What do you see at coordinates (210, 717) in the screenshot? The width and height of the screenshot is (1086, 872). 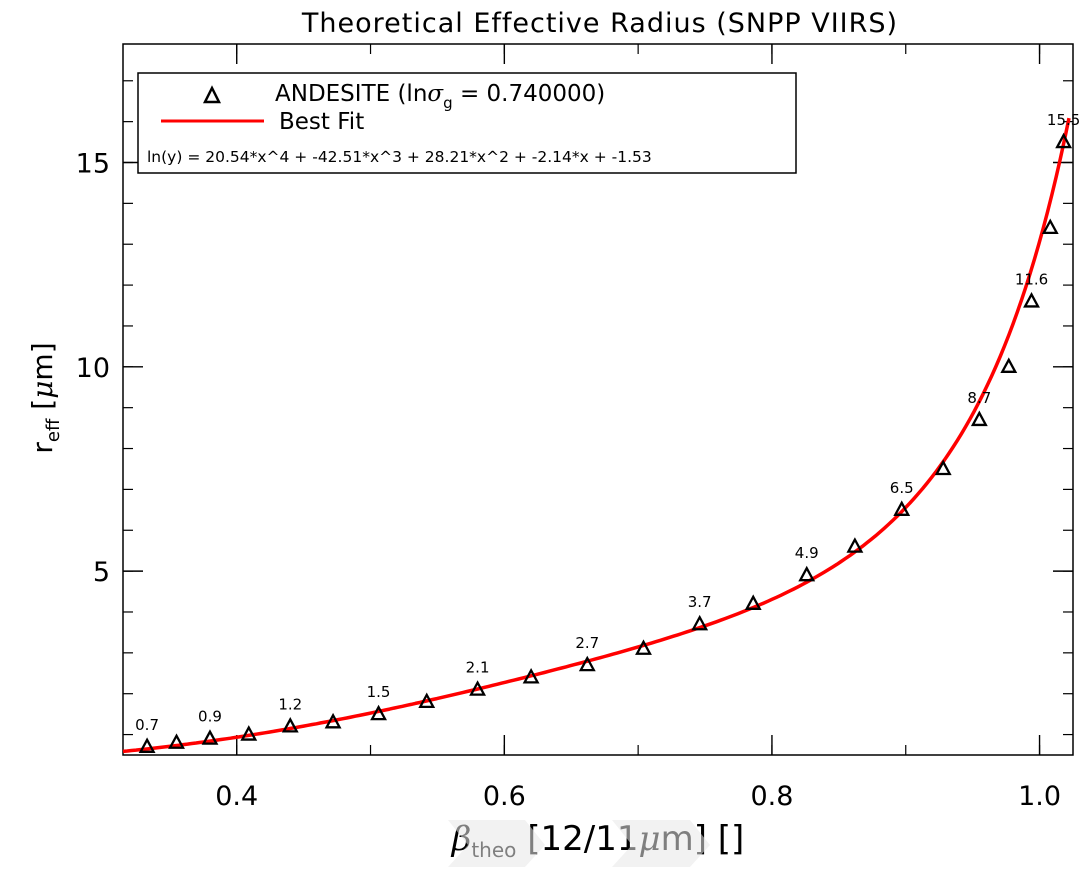 I see `data-point-label: 0.9` at bounding box center [210, 717].